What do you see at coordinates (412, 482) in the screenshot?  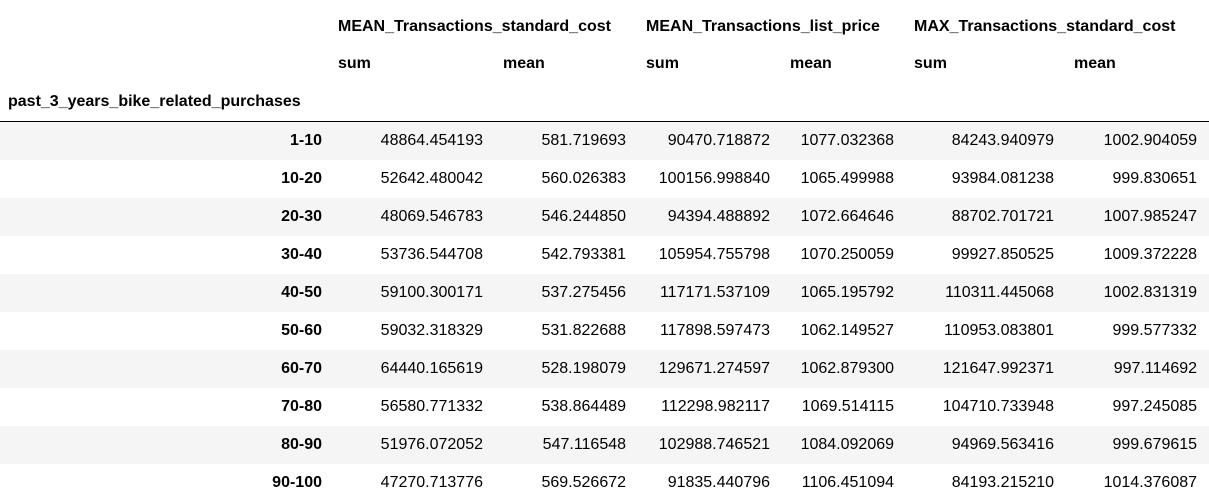 I see `table-cell: 47270.713776` at bounding box center [412, 482].